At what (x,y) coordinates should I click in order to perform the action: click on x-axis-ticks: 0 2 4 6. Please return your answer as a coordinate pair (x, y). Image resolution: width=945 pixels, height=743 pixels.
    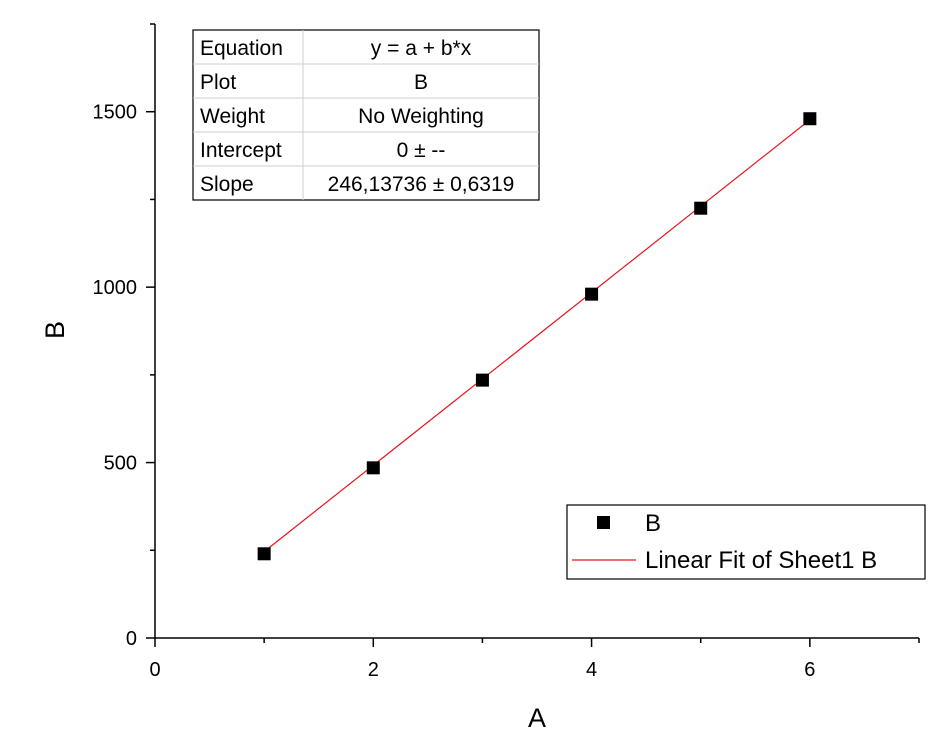
    Looking at the image, I should click on (534, 659).